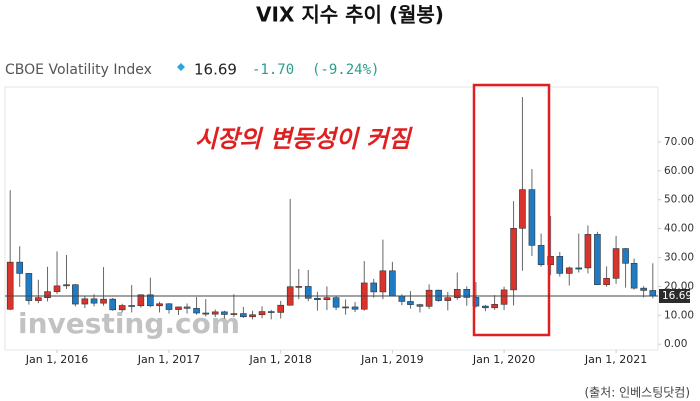 The height and width of the screenshot is (401, 700). Describe the element at coordinates (304, 139) in the screenshot. I see `annotation: 시장의 변동성이 커짐` at that location.